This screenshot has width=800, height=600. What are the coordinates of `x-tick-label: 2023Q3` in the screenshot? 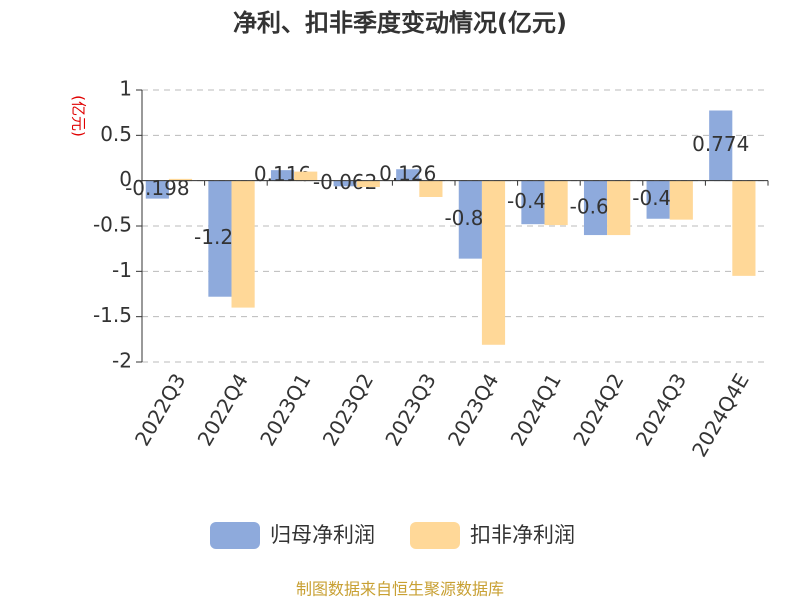 It's located at (410, 409).